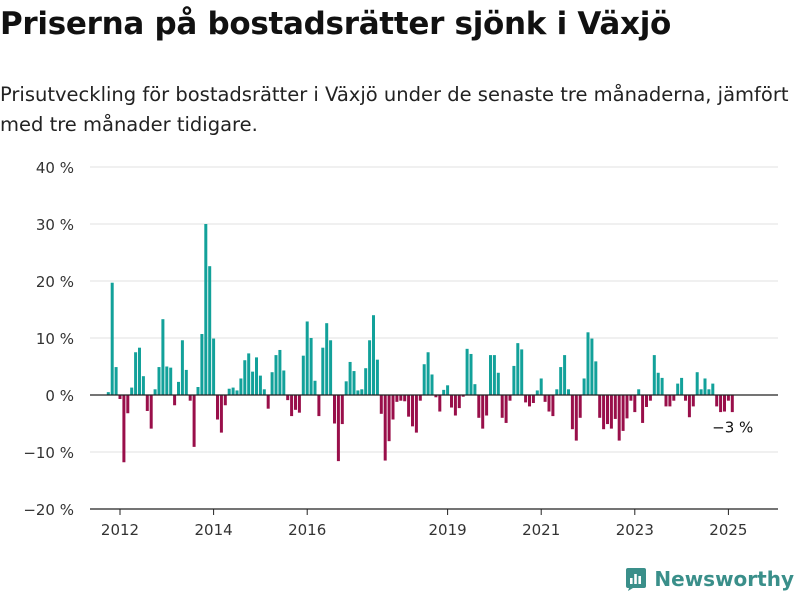 The image size is (800, 600). What do you see at coordinates (448, 530) in the screenshot?
I see `x-tick-label: 2019` at bounding box center [448, 530].